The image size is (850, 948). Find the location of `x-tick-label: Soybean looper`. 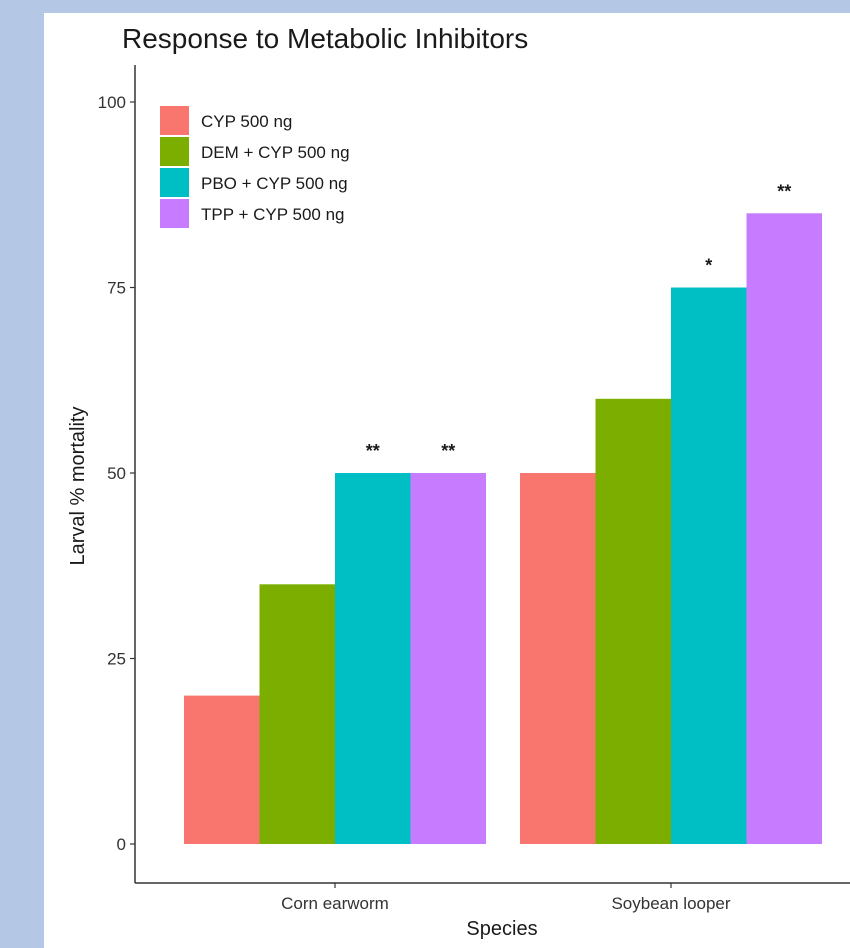

x-tick-label: Soybean looper is located at coordinates (670, 903).